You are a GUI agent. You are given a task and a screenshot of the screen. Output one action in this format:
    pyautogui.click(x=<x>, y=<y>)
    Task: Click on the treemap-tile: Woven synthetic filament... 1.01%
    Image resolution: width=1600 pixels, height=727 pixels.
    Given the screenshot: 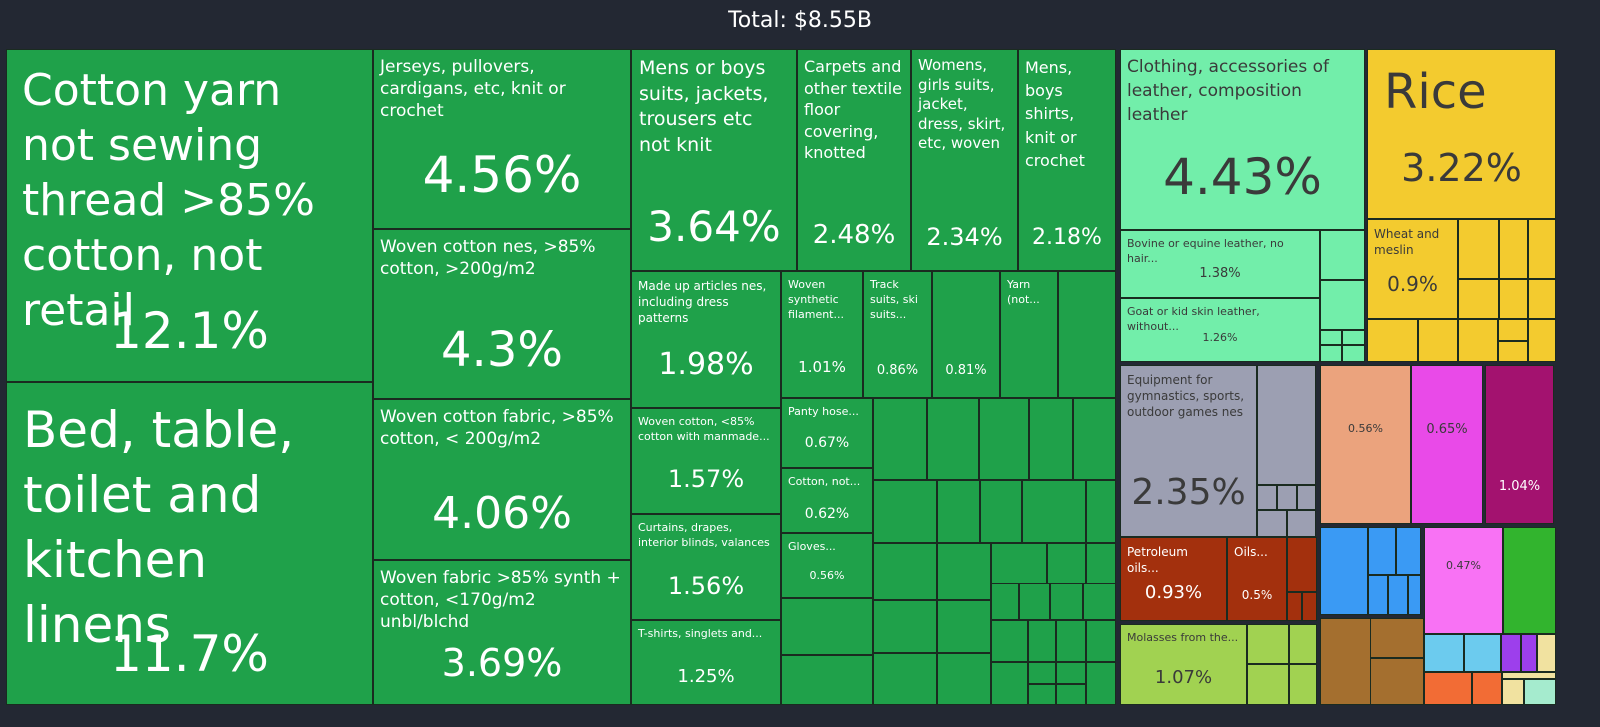 What is the action you would take?
    pyautogui.click(x=822, y=334)
    